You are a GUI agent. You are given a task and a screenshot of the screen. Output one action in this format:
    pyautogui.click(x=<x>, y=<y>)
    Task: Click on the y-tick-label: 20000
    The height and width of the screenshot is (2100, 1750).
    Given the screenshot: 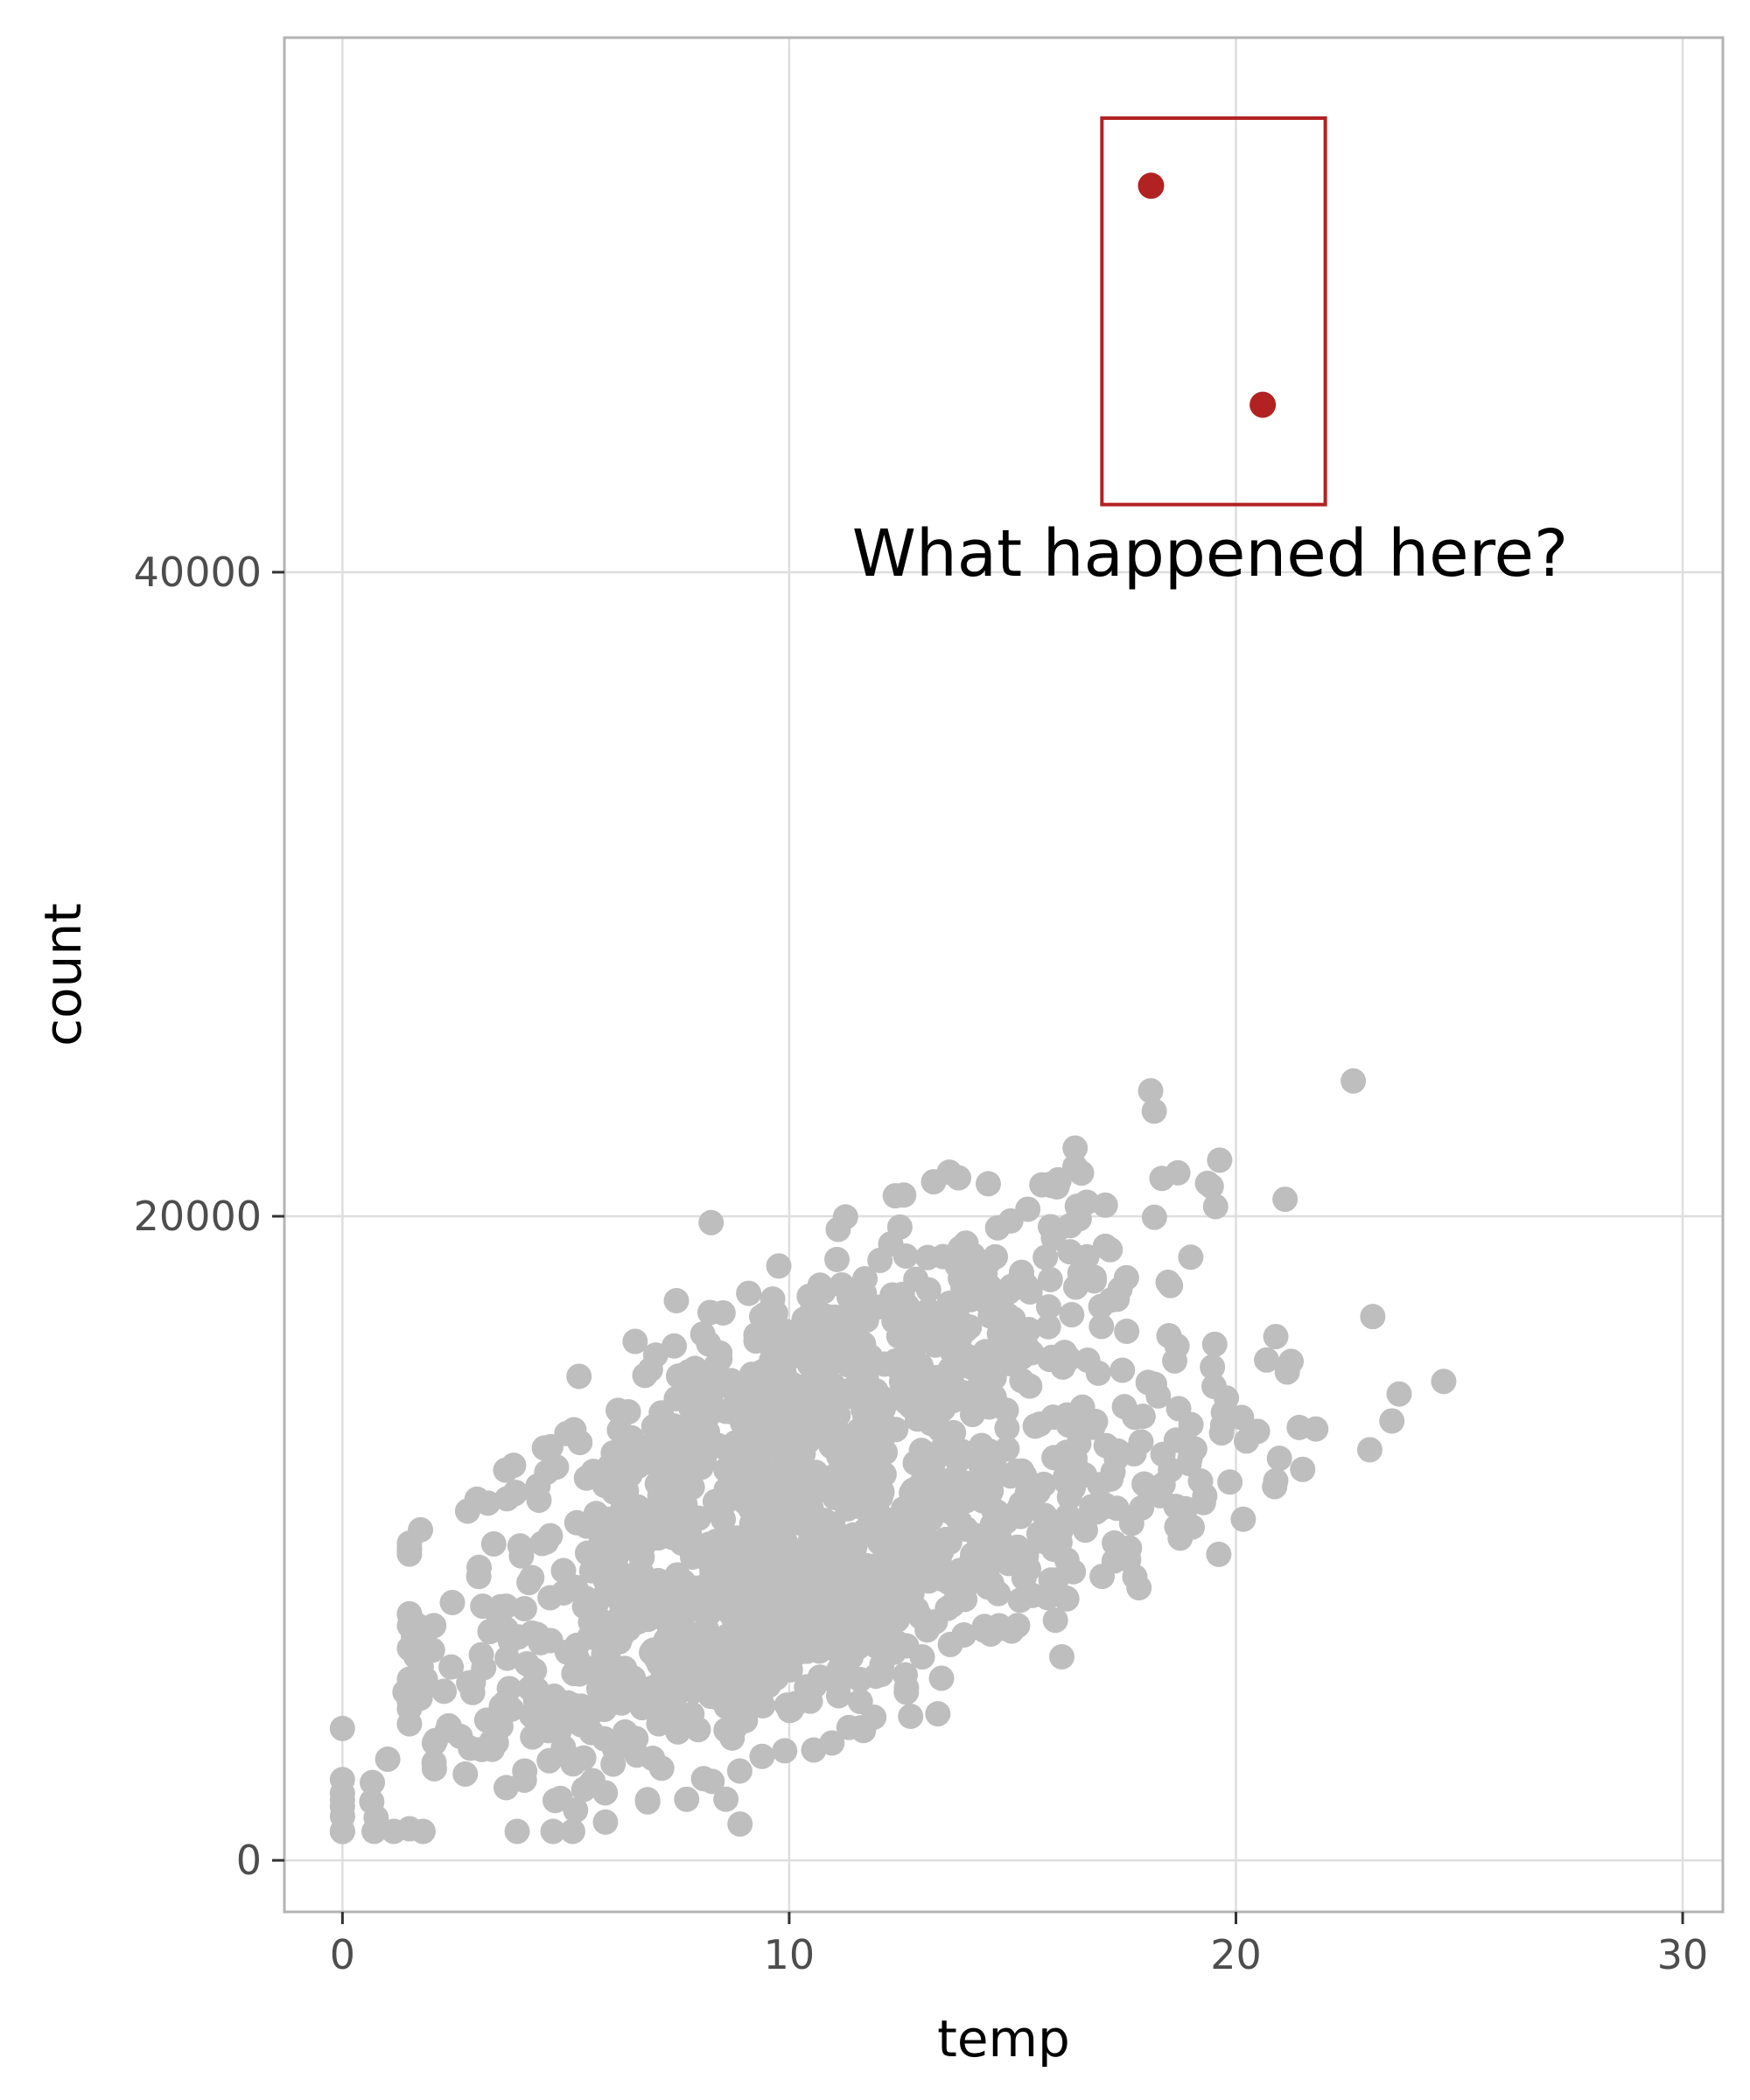 What is the action you would take?
    pyautogui.click(x=198, y=1216)
    